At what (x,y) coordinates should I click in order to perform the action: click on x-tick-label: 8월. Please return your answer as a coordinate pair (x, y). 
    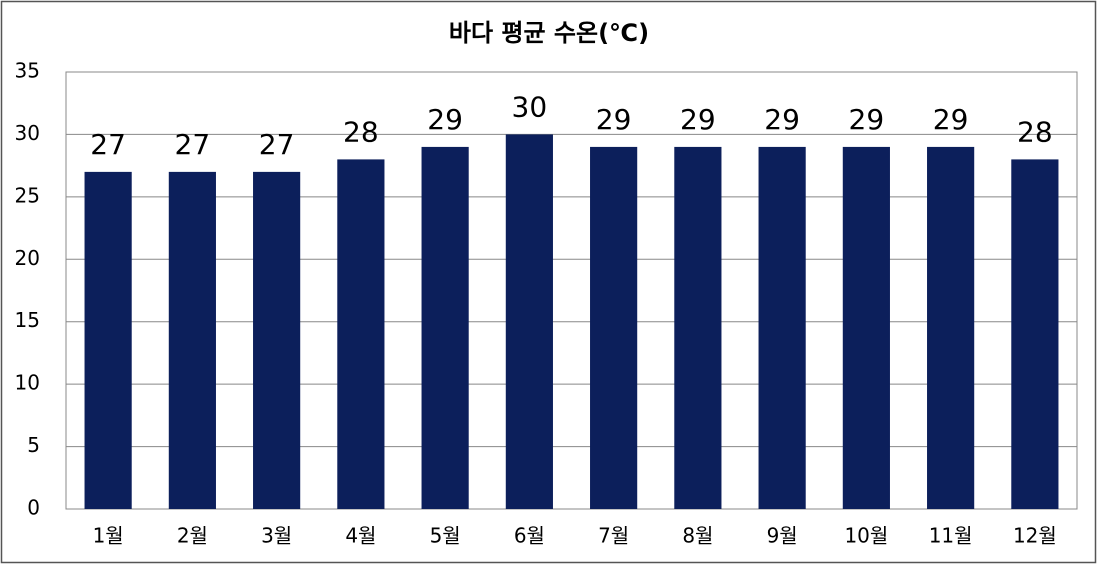
    Looking at the image, I should click on (697, 536).